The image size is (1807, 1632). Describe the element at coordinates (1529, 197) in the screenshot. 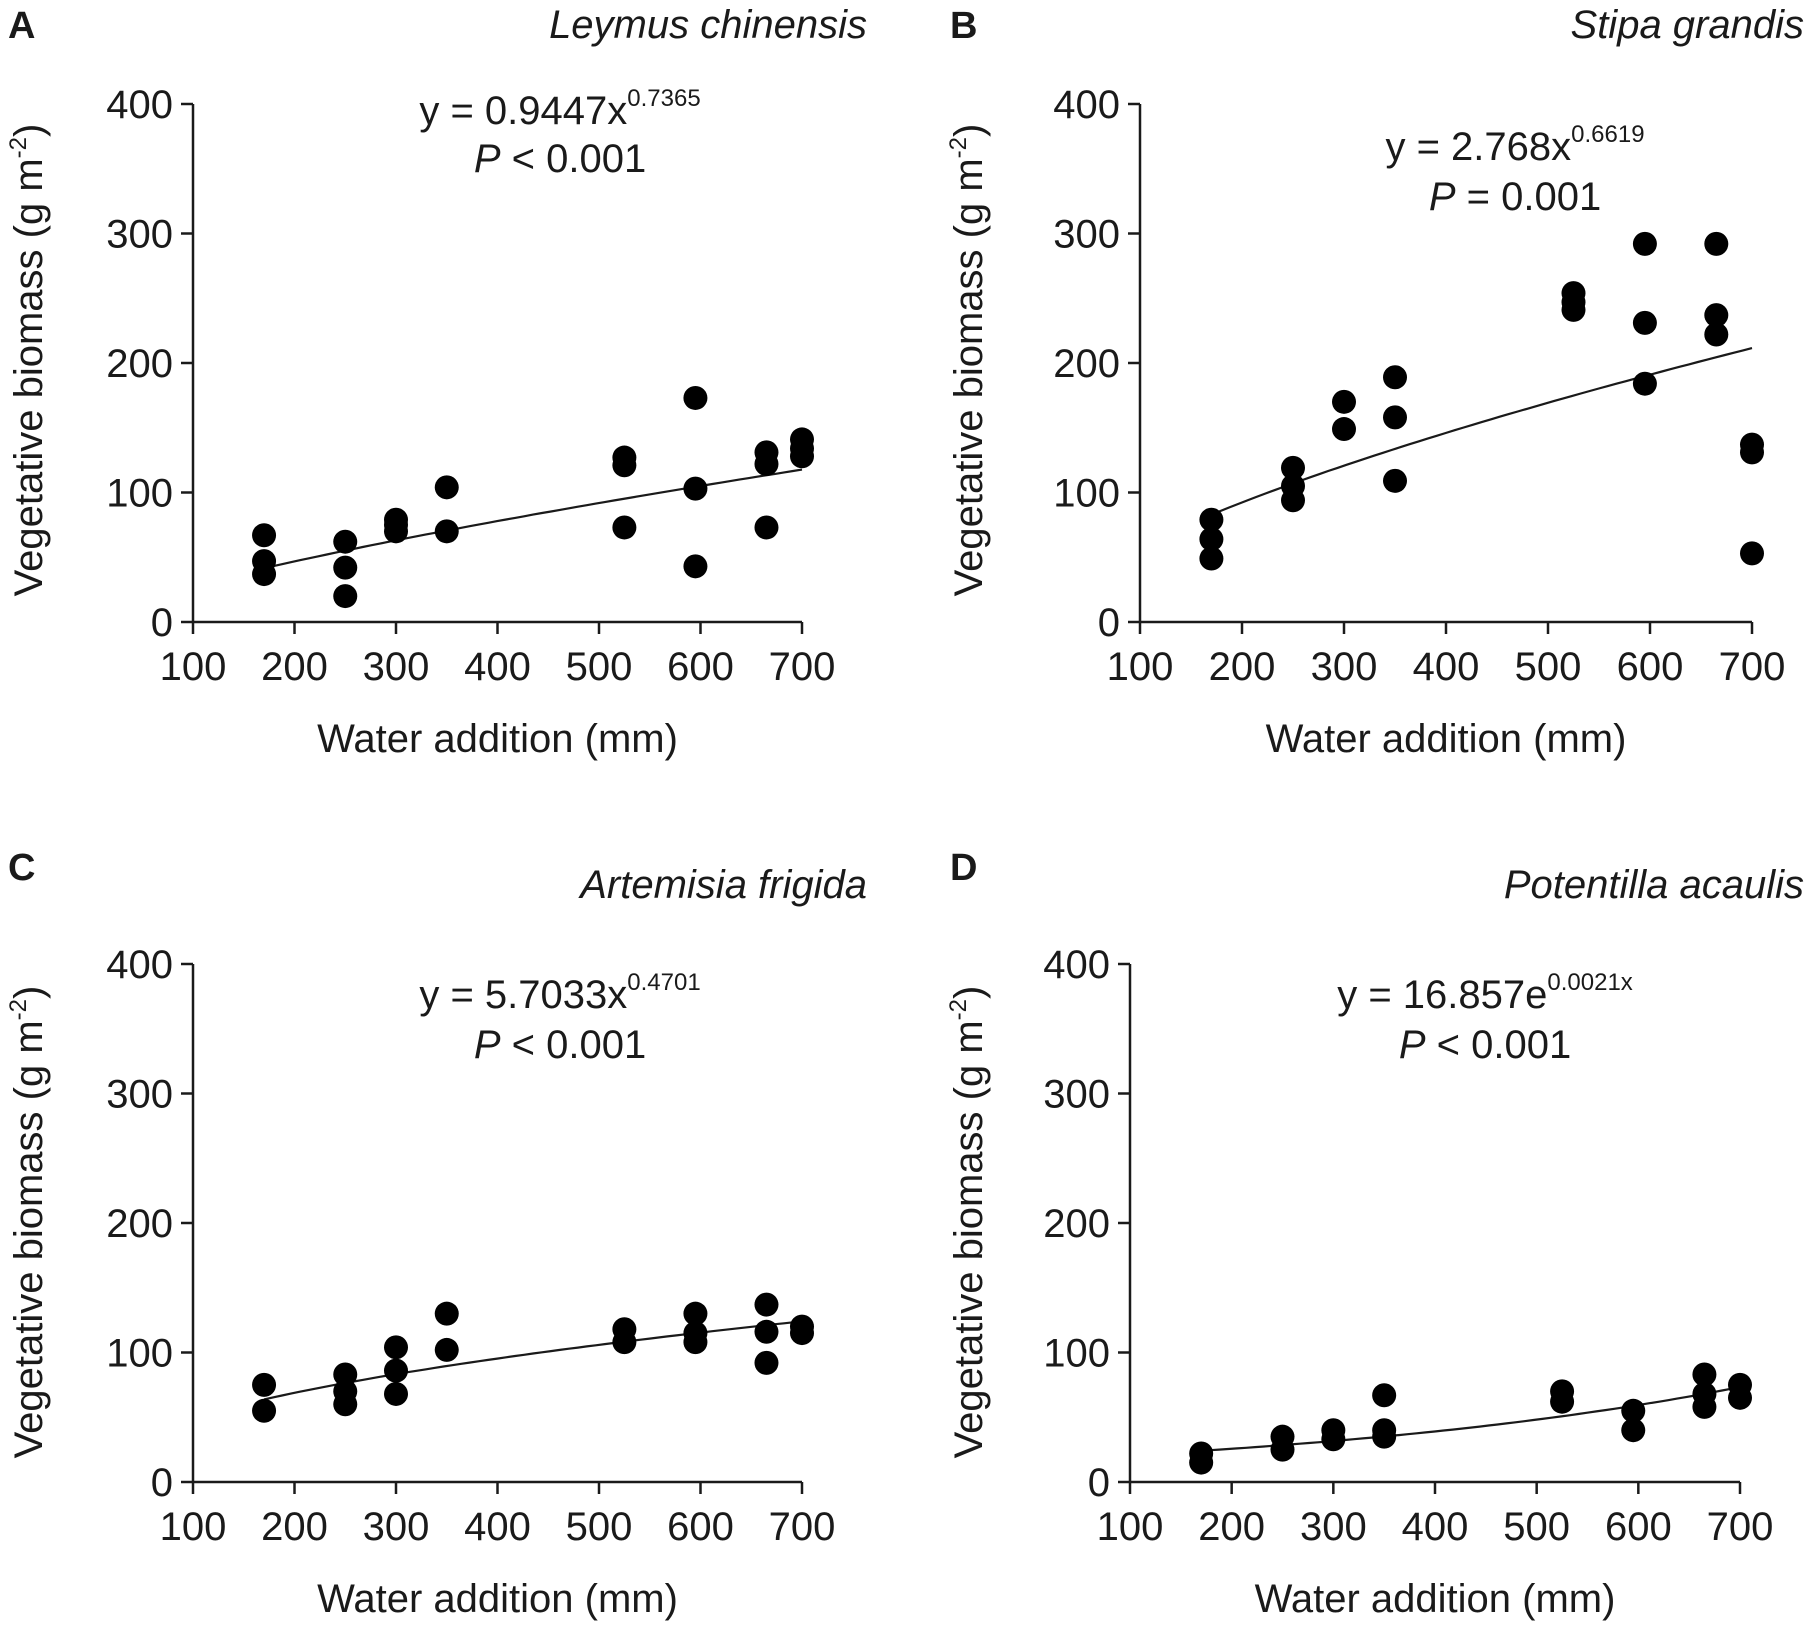

I see `p-value-text: = 0.001` at that location.